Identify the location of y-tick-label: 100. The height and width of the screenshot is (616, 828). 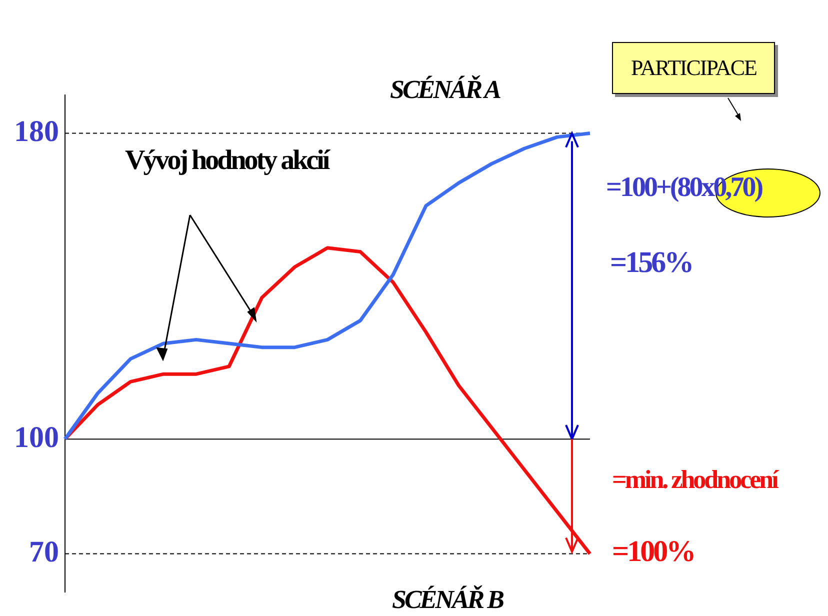
(36, 437).